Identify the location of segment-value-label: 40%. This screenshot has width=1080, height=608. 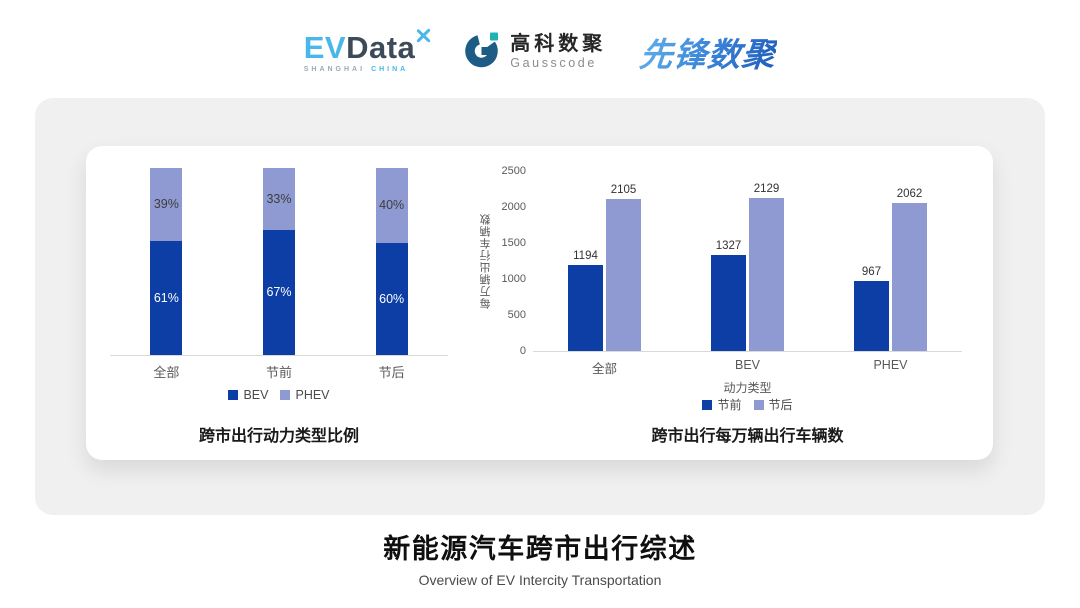
(392, 205).